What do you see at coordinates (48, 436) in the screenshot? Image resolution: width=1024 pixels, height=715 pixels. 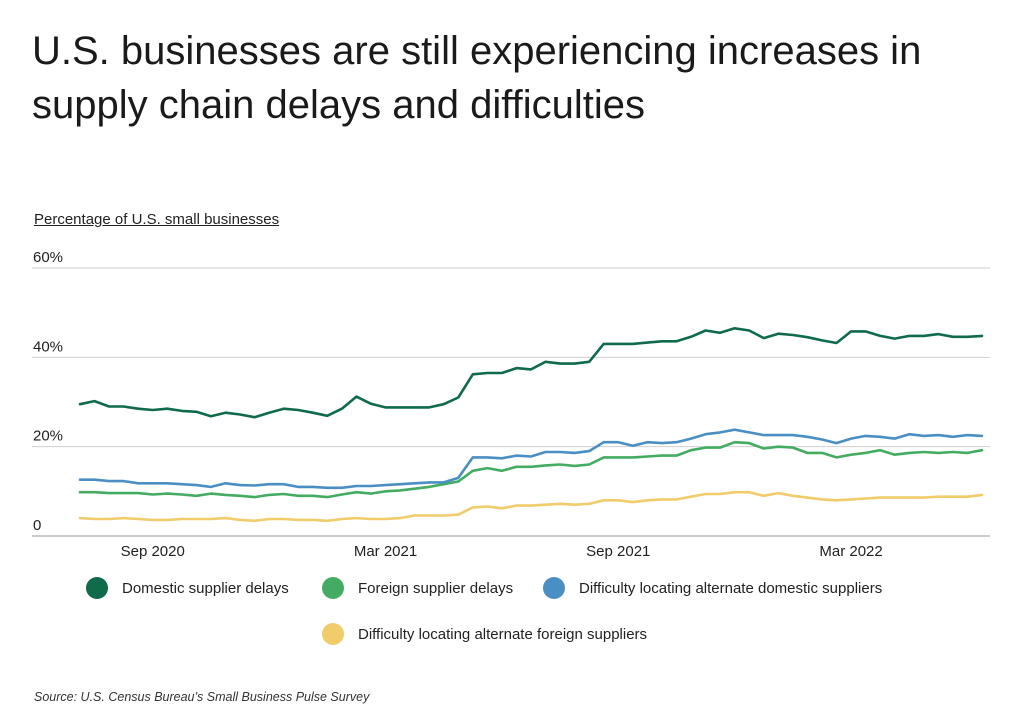 I see `y-tick-label-1: 20%` at bounding box center [48, 436].